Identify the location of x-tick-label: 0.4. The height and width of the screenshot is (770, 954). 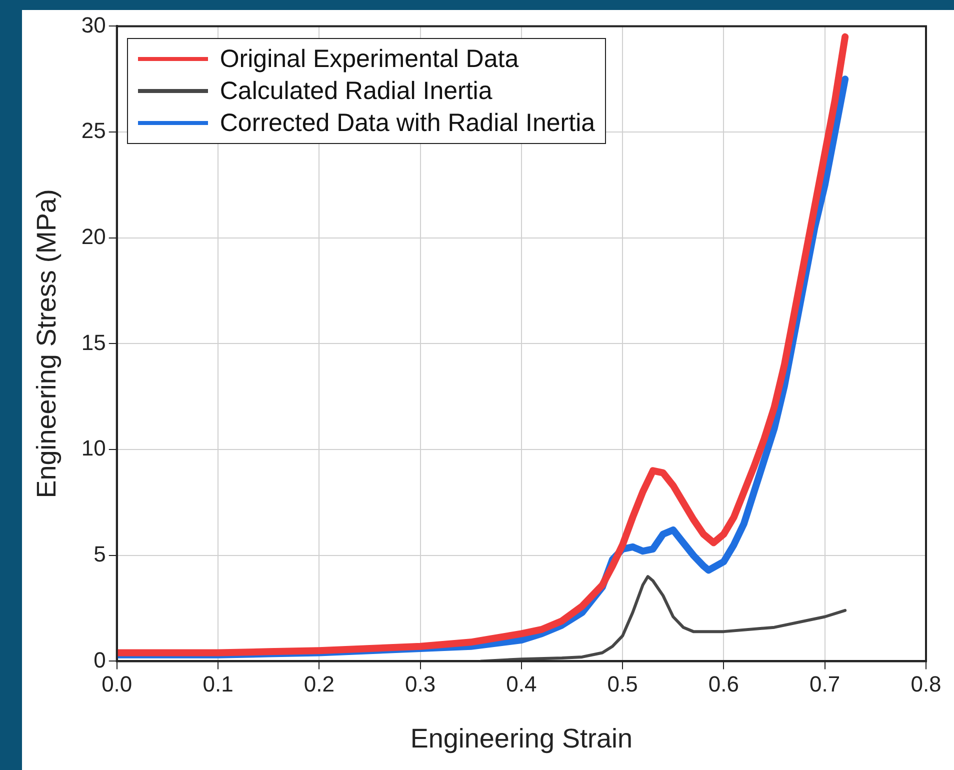
(521, 683).